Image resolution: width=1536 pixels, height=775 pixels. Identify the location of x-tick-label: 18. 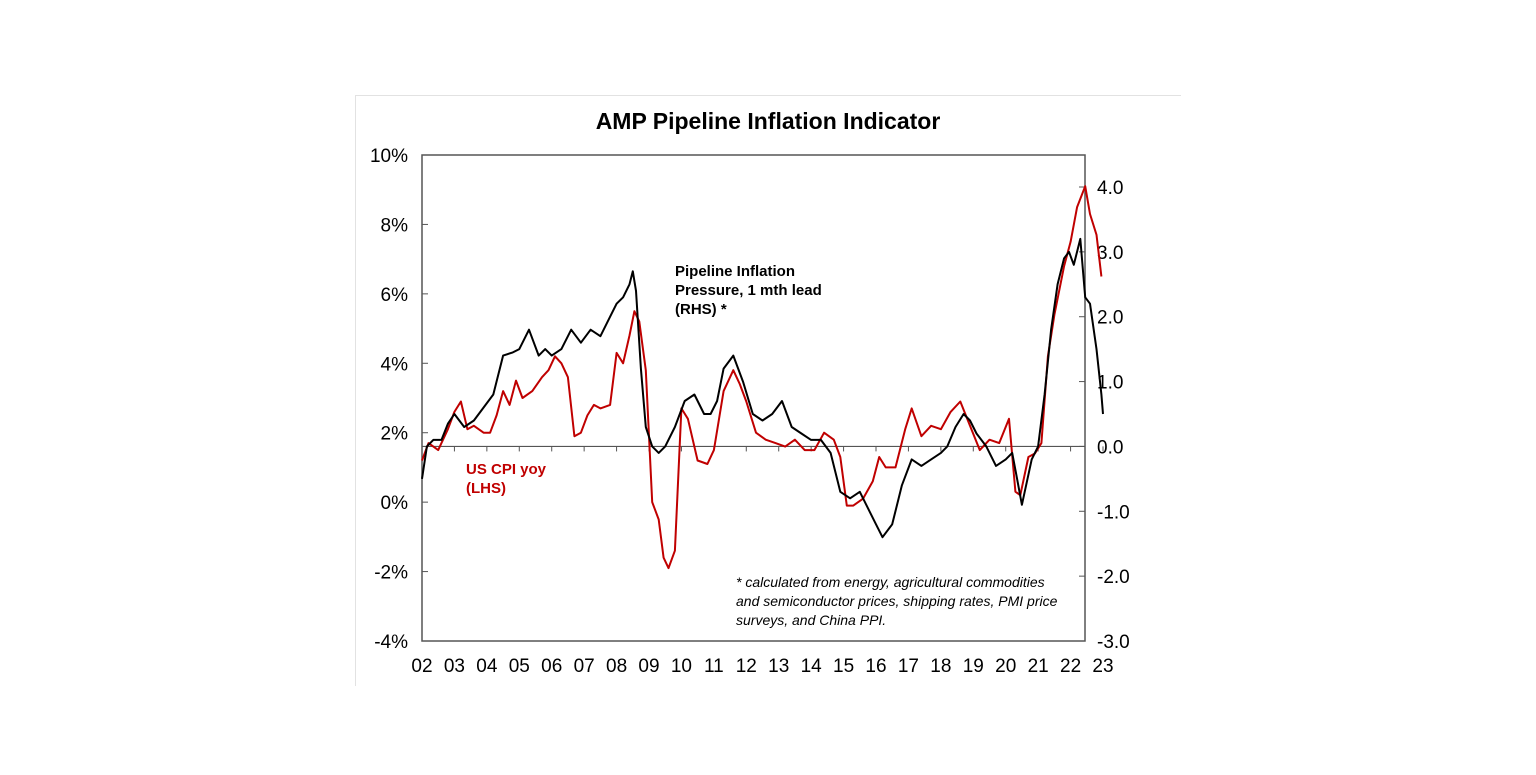
(940, 666).